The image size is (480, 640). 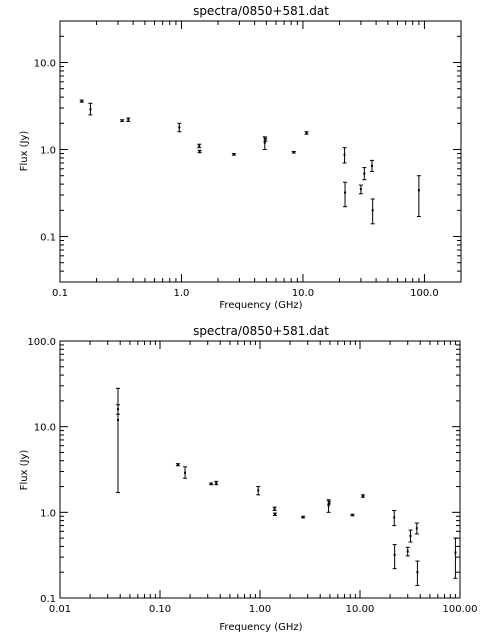 I want to click on upper-x-axis-label: Frequency (GHz), so click(x=260, y=305).